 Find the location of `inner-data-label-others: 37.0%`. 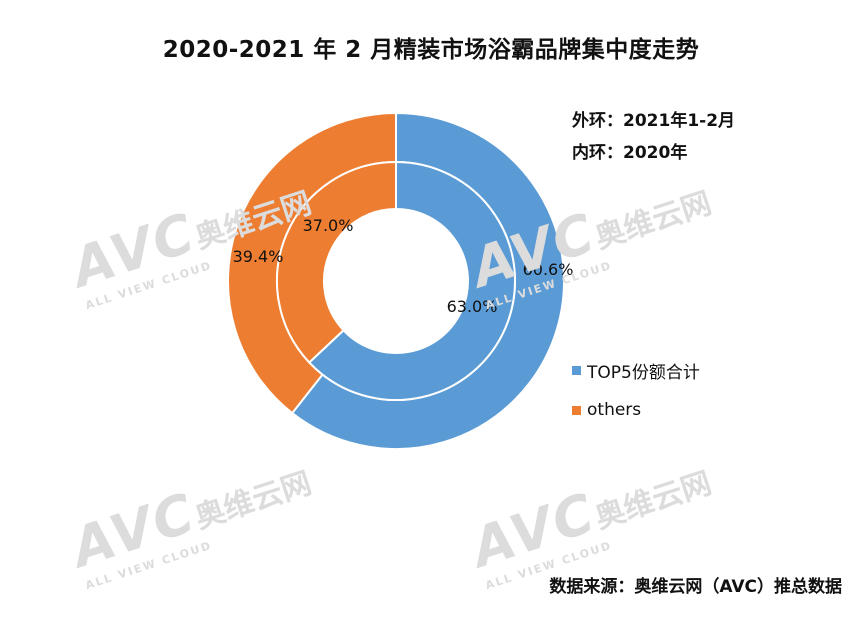

inner-data-label-others: 37.0% is located at coordinates (328, 225).